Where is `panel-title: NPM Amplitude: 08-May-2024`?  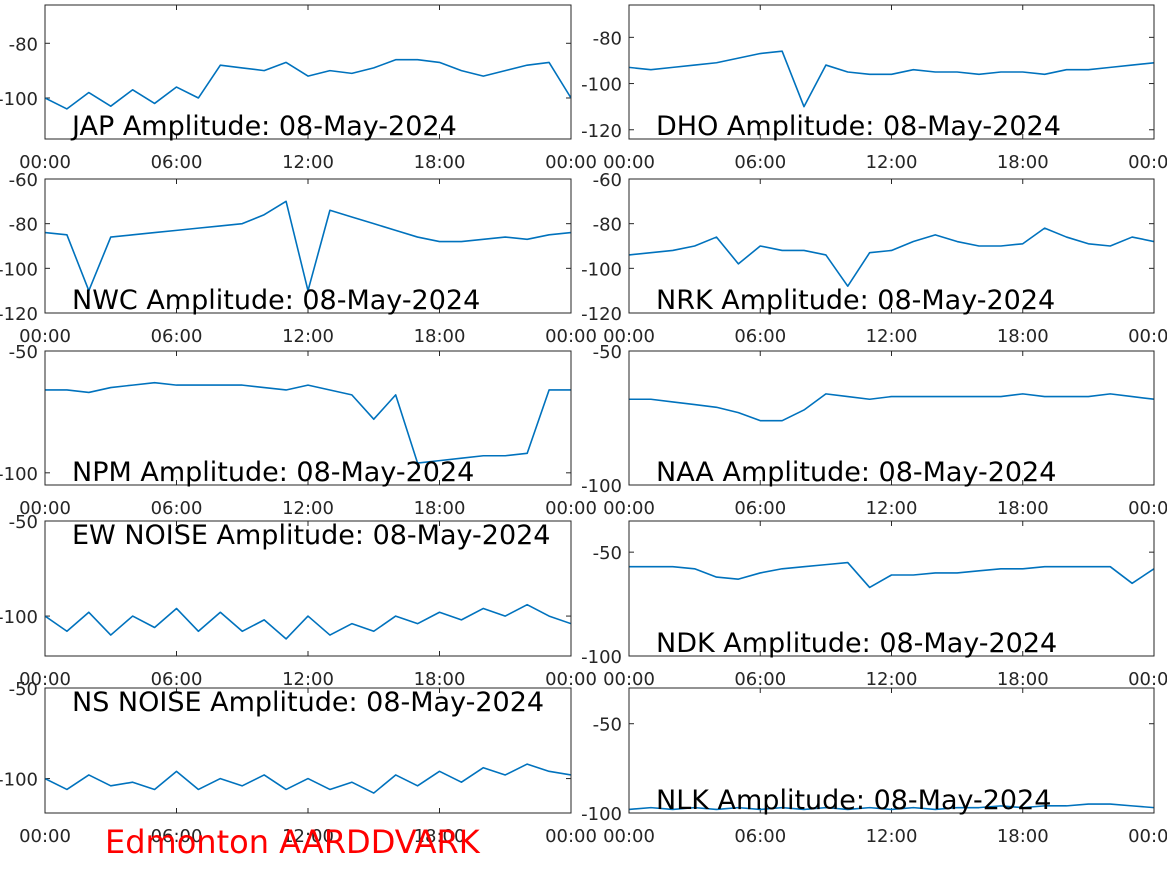
panel-title: NPM Amplitude: 08-May-2024 is located at coordinates (273, 472).